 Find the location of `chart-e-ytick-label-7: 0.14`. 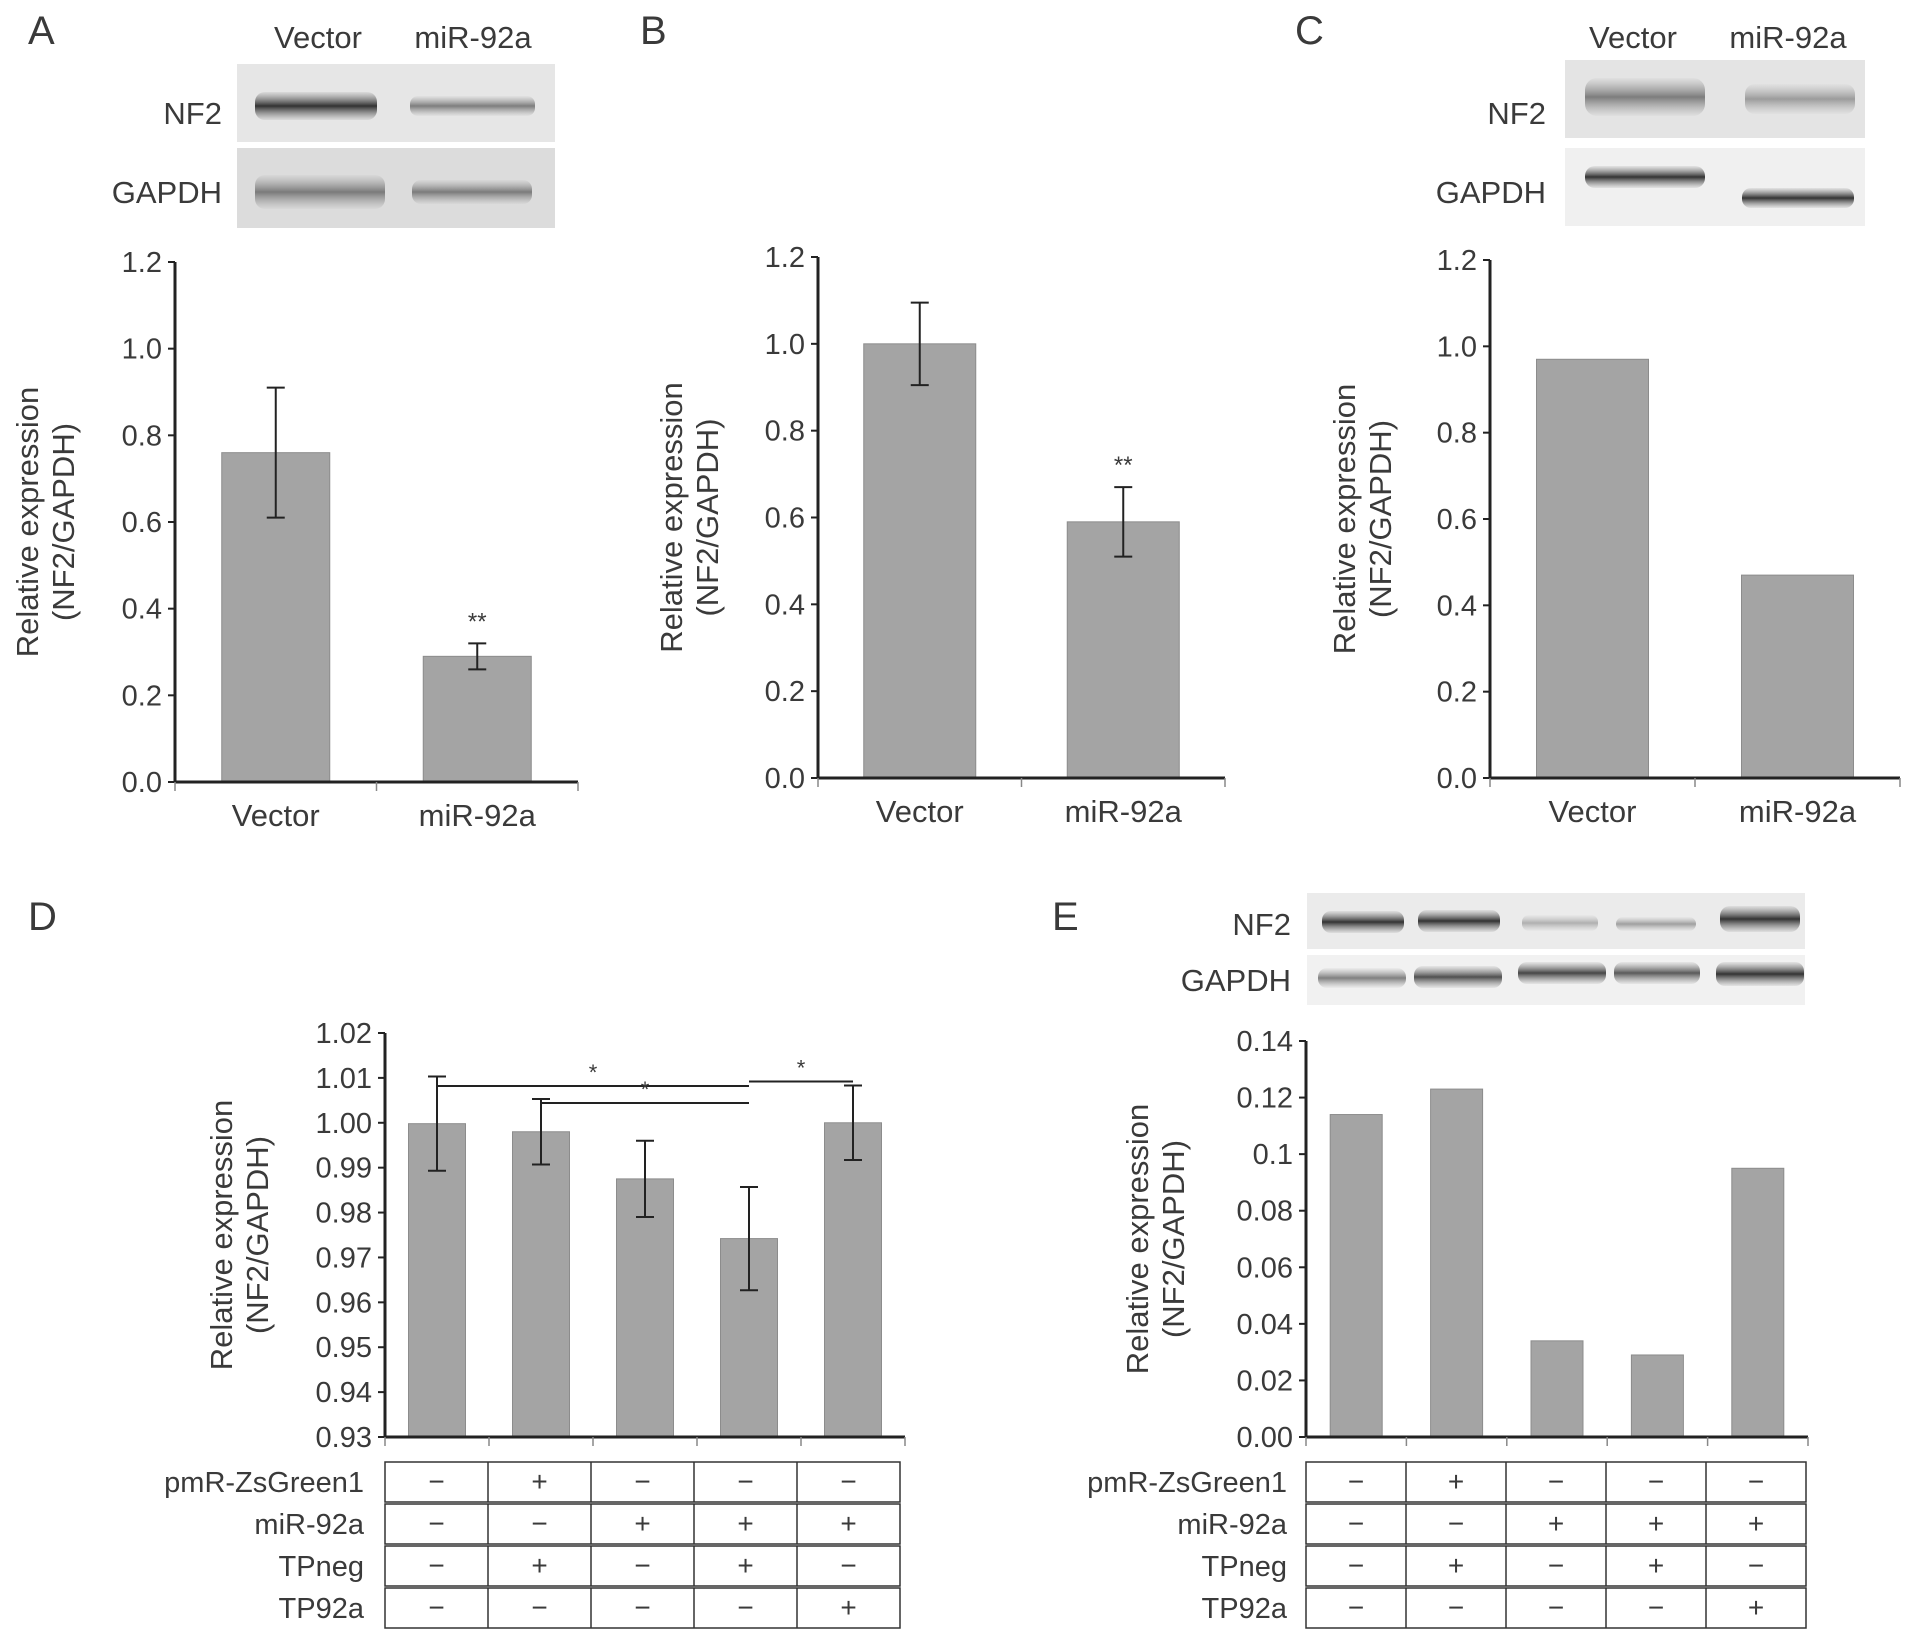

chart-e-ytick-label-7: 0.14 is located at coordinates (1265, 1042).